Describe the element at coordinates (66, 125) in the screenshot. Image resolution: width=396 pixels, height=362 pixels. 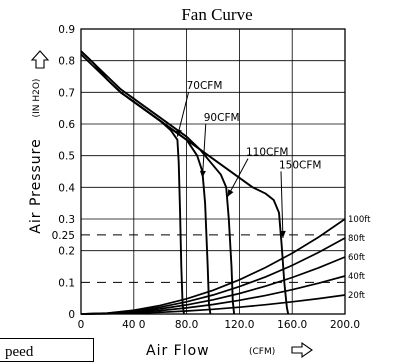
I see `y-tick-label: 0.6` at that location.